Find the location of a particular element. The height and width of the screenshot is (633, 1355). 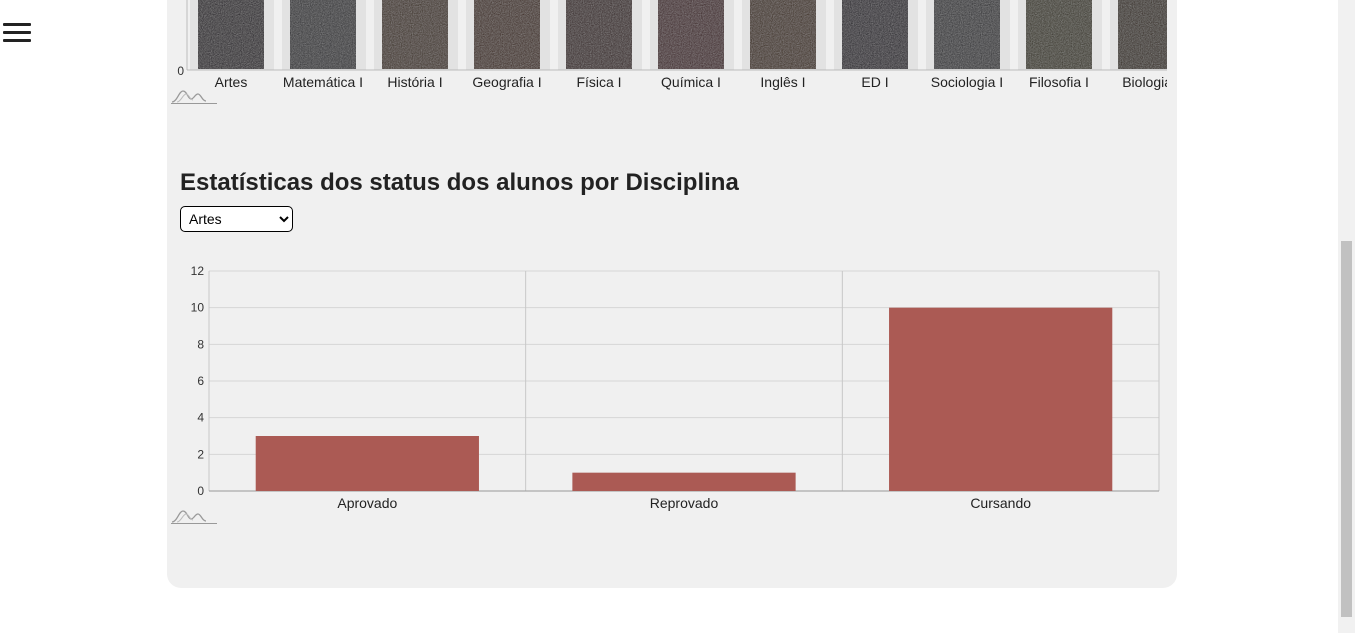

subject-label: Inglês I is located at coordinates (782, 82).